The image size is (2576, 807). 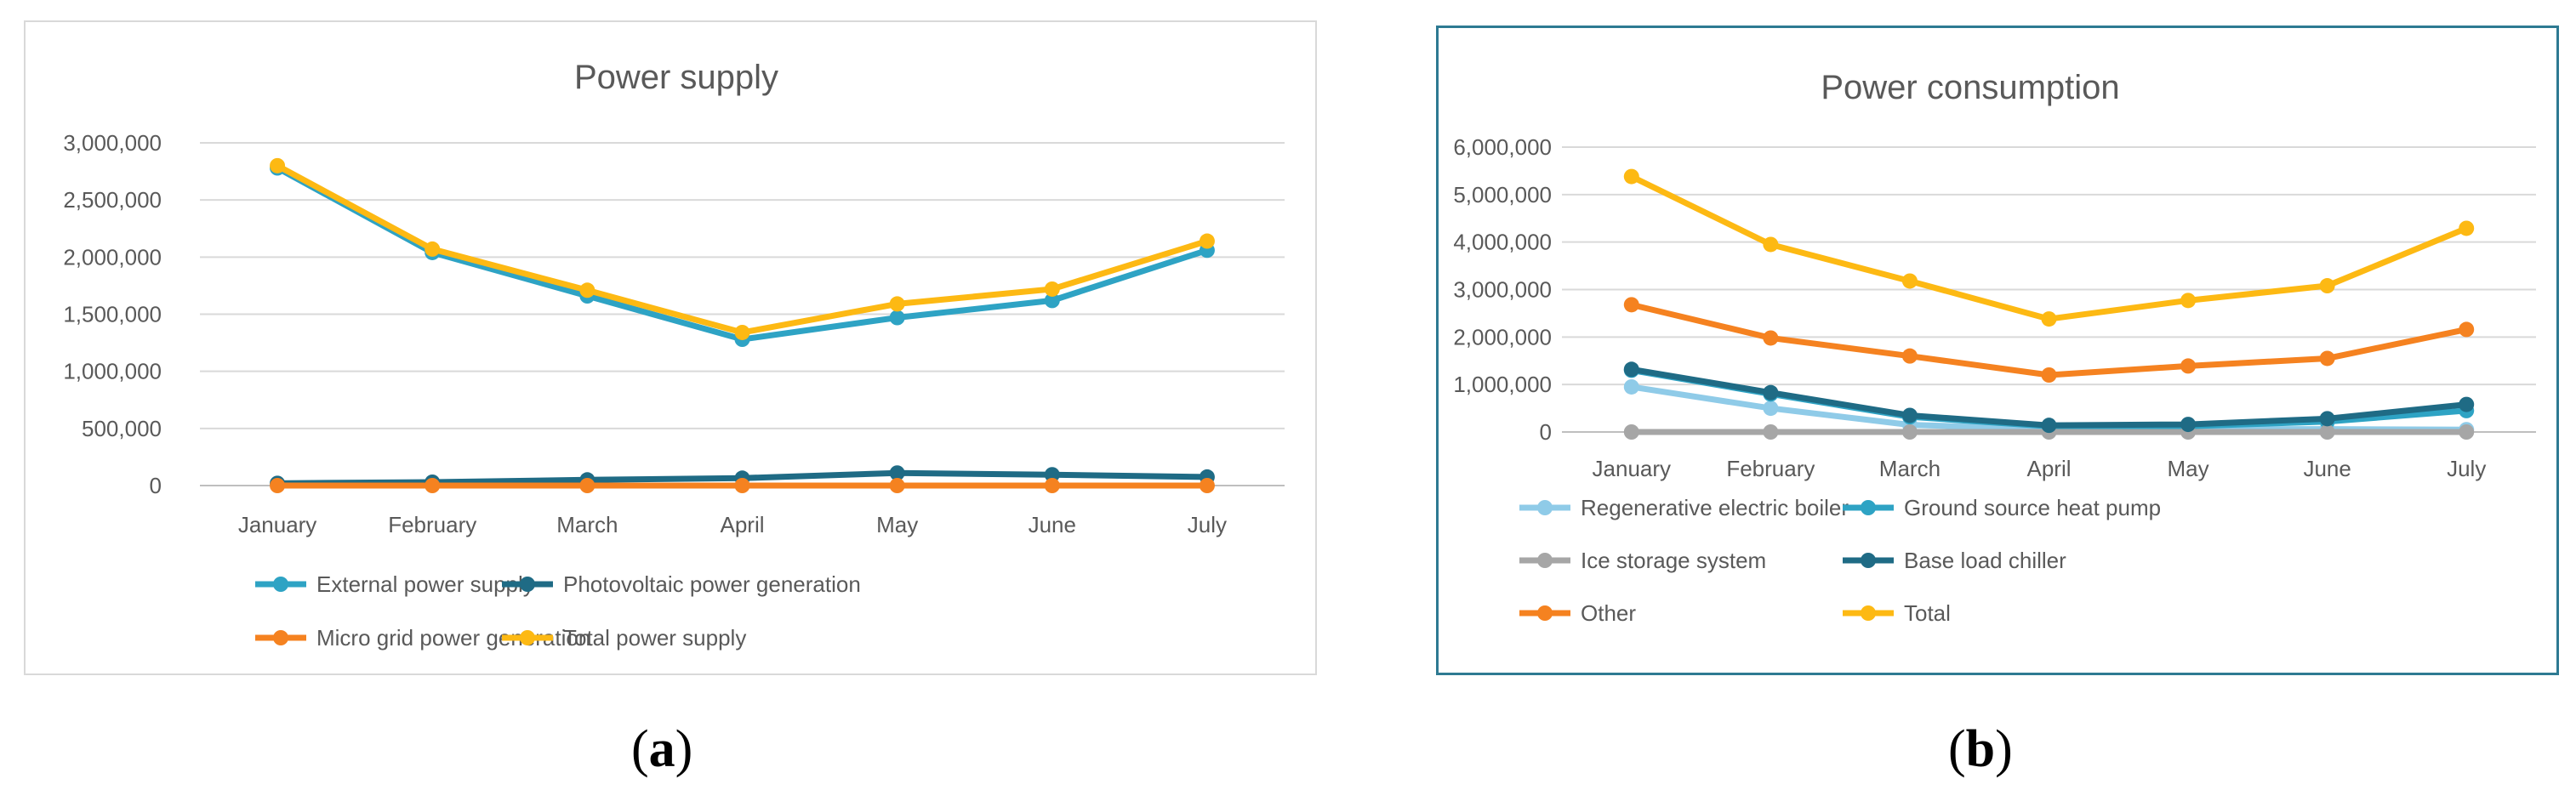 I want to click on y-tick-label: 4,000,000, so click(x=1503, y=243).